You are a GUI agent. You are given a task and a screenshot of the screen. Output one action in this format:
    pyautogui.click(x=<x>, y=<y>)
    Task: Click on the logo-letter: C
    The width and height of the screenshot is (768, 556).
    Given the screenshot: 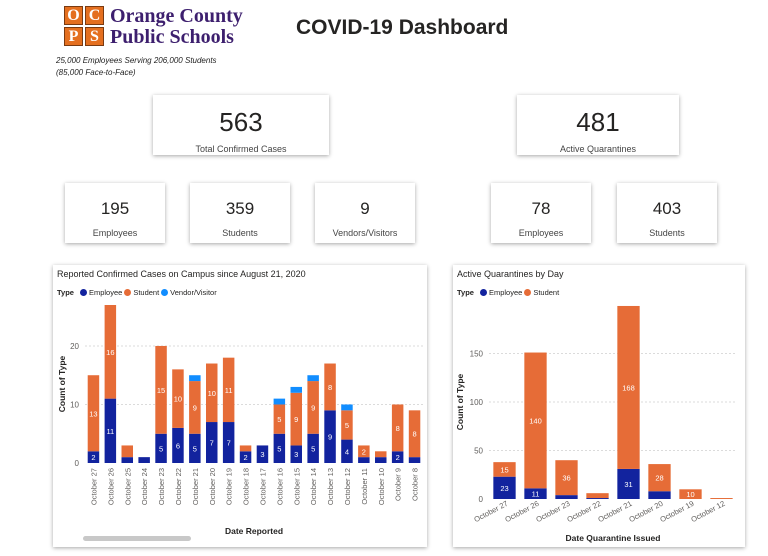 What is the action you would take?
    pyautogui.click(x=94, y=15)
    